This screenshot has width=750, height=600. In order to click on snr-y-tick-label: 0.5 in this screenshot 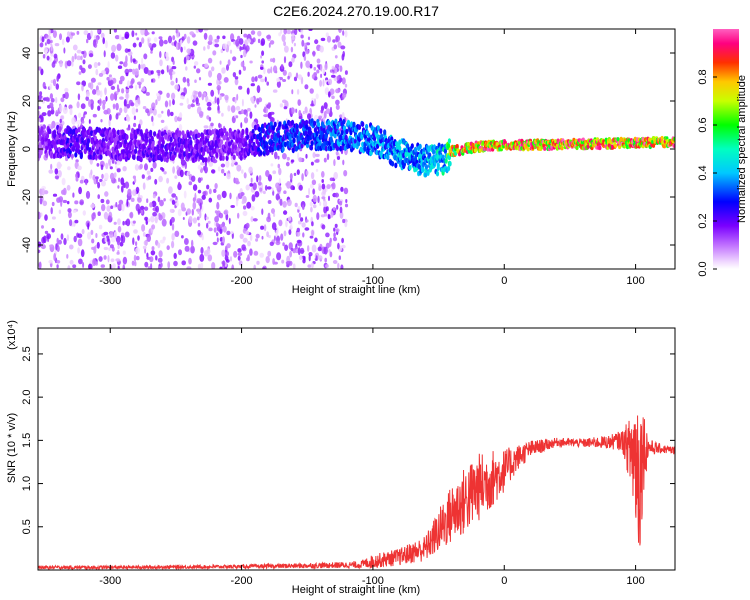, I will do `click(27, 526)`.